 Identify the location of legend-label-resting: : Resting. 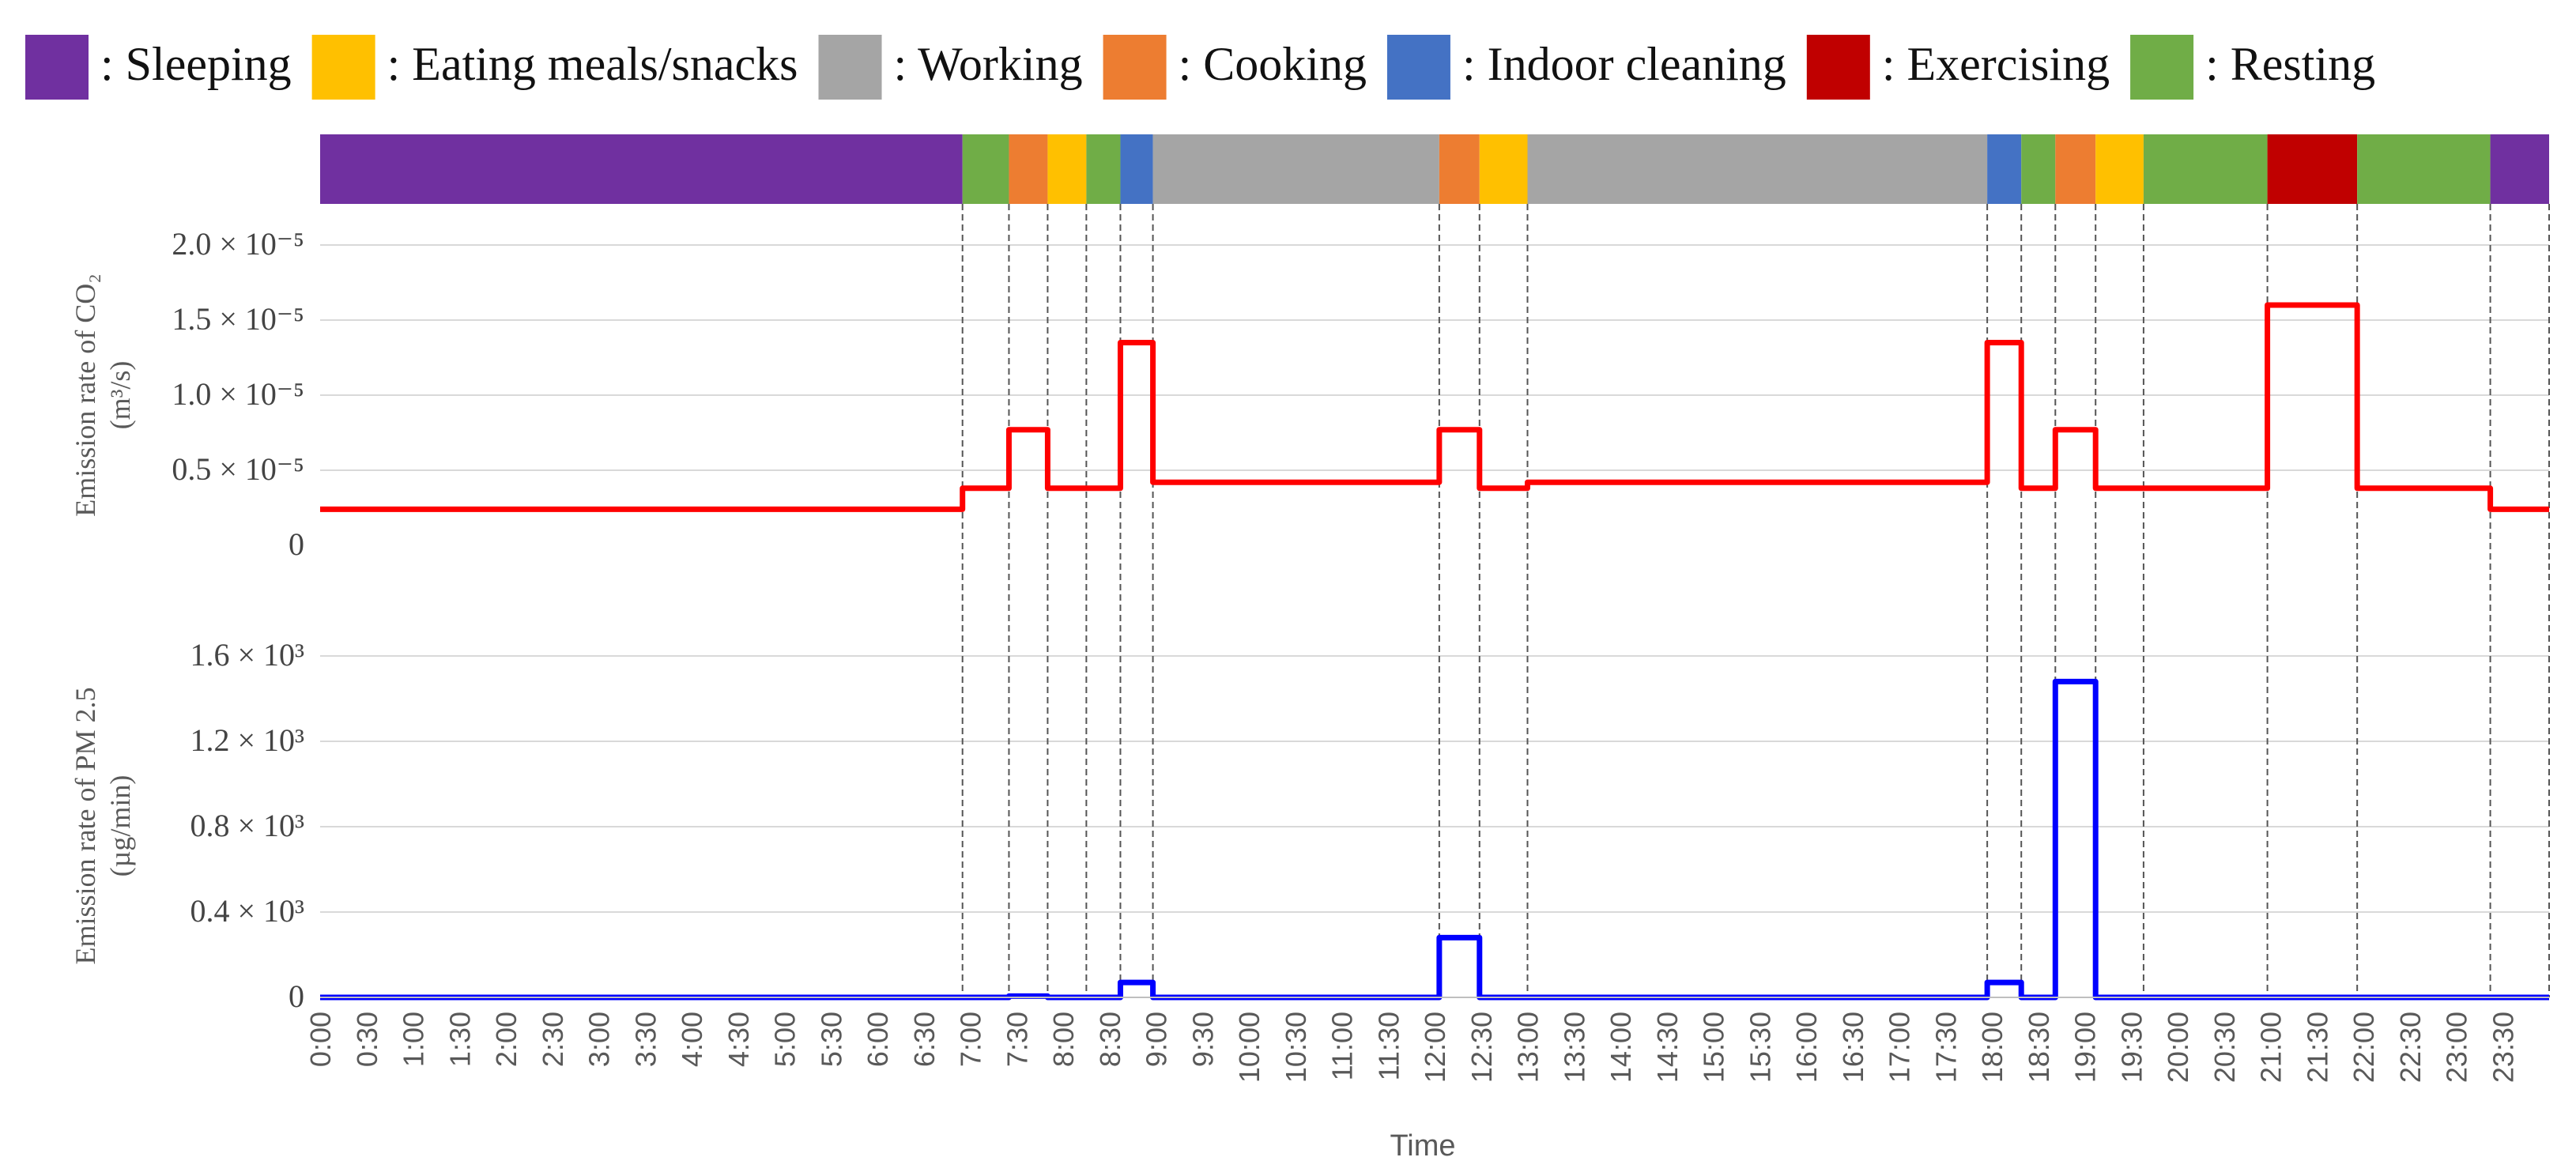
(2290, 64).